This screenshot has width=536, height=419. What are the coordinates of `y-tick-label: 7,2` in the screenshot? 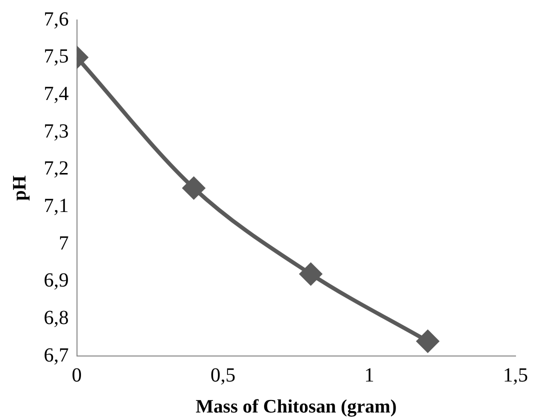 It's located at (56, 169).